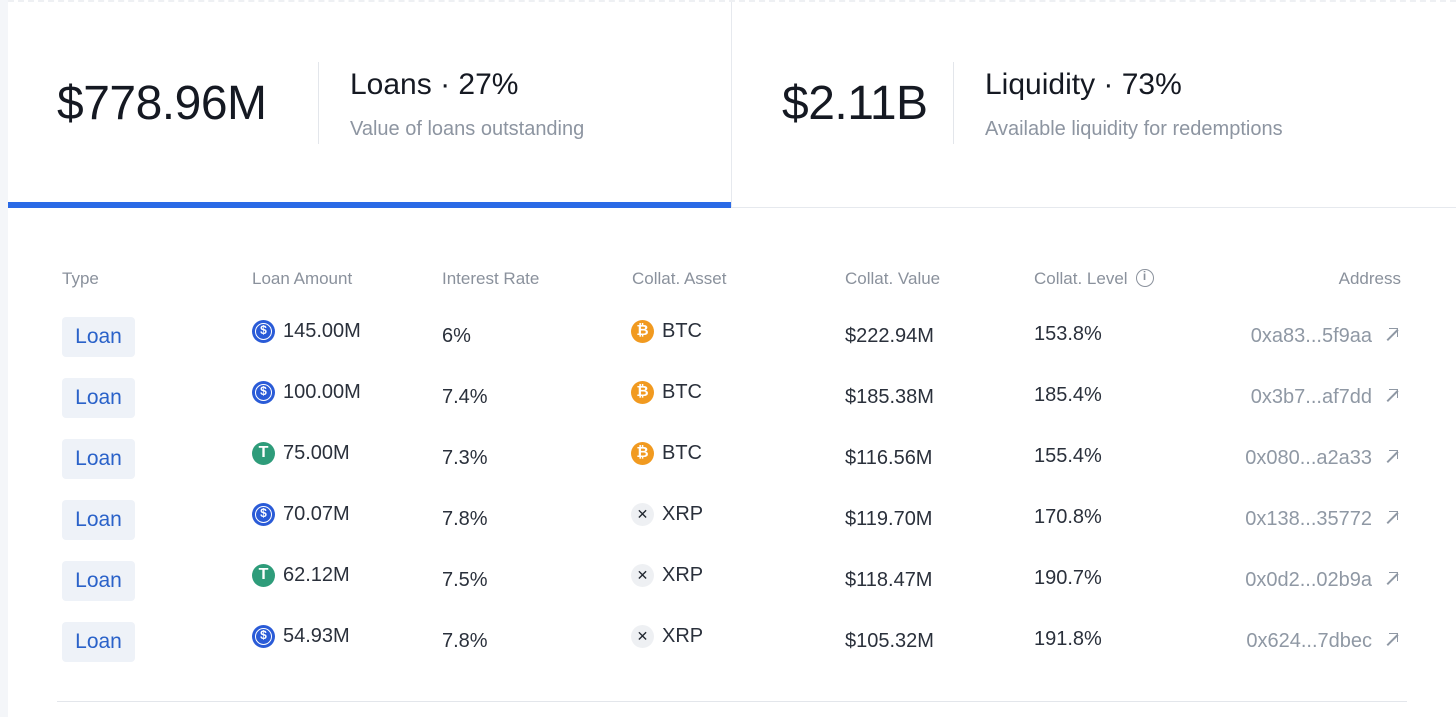  Describe the element at coordinates (302, 278) in the screenshot. I see `col-header-loan-amount: Loan Amount` at that location.